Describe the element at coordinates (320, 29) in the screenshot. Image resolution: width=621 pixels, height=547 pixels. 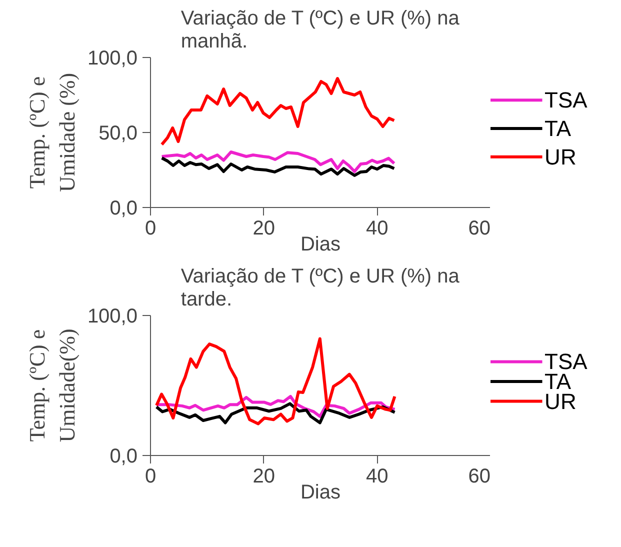
I see `chart-title: Variação de T (ºC) e UR (%) na manhã.` at that location.